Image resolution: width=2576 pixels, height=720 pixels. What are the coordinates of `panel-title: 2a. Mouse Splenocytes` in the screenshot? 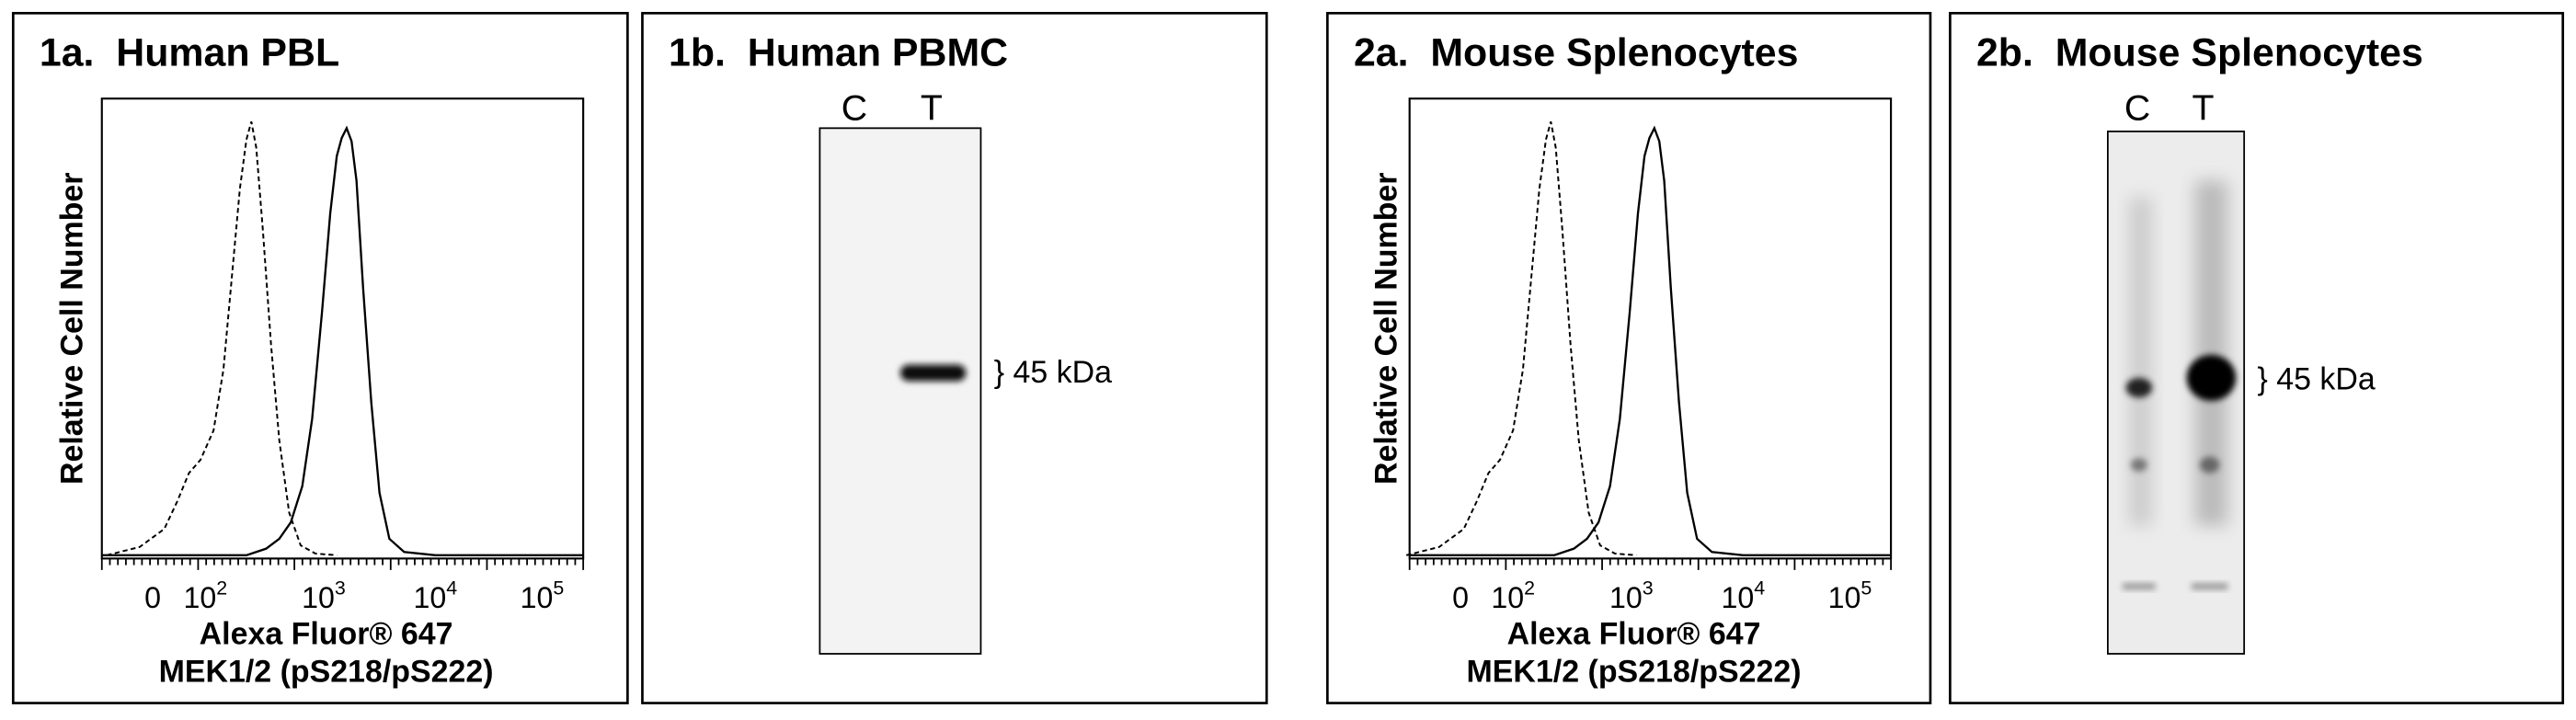 It's located at (1576, 52).